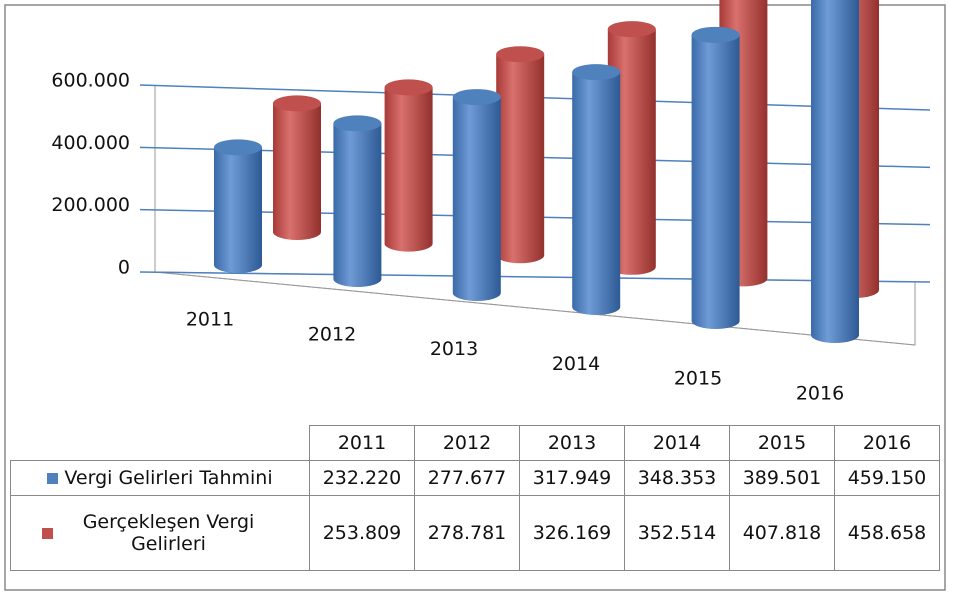 Image resolution: width=960 pixels, height=602 pixels. What do you see at coordinates (820, 394) in the screenshot?
I see `x-tick-label: 2016` at bounding box center [820, 394].